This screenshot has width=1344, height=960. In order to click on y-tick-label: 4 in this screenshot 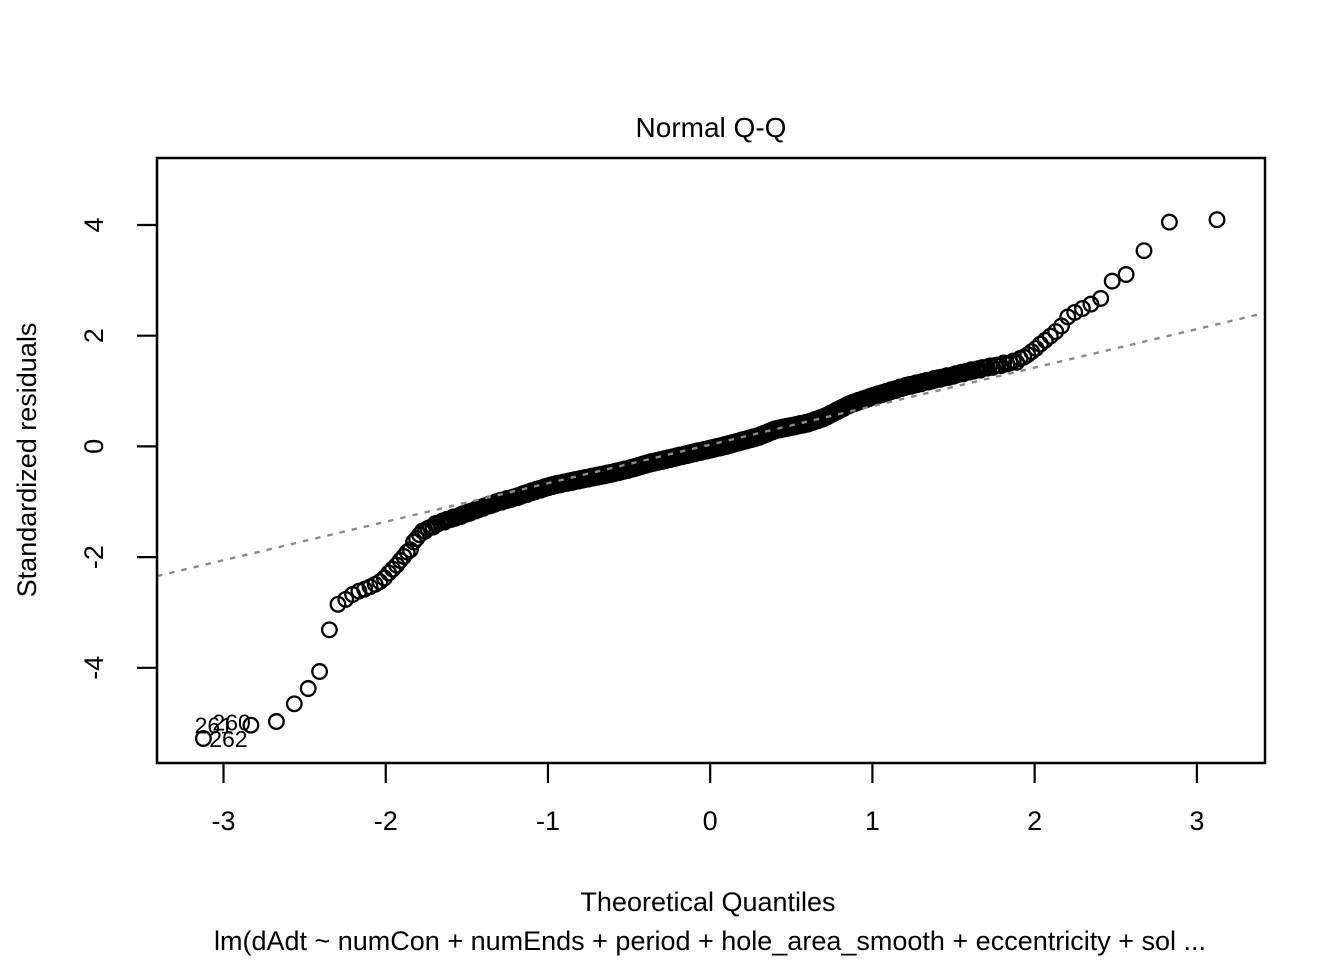, I will do `click(94, 224)`.